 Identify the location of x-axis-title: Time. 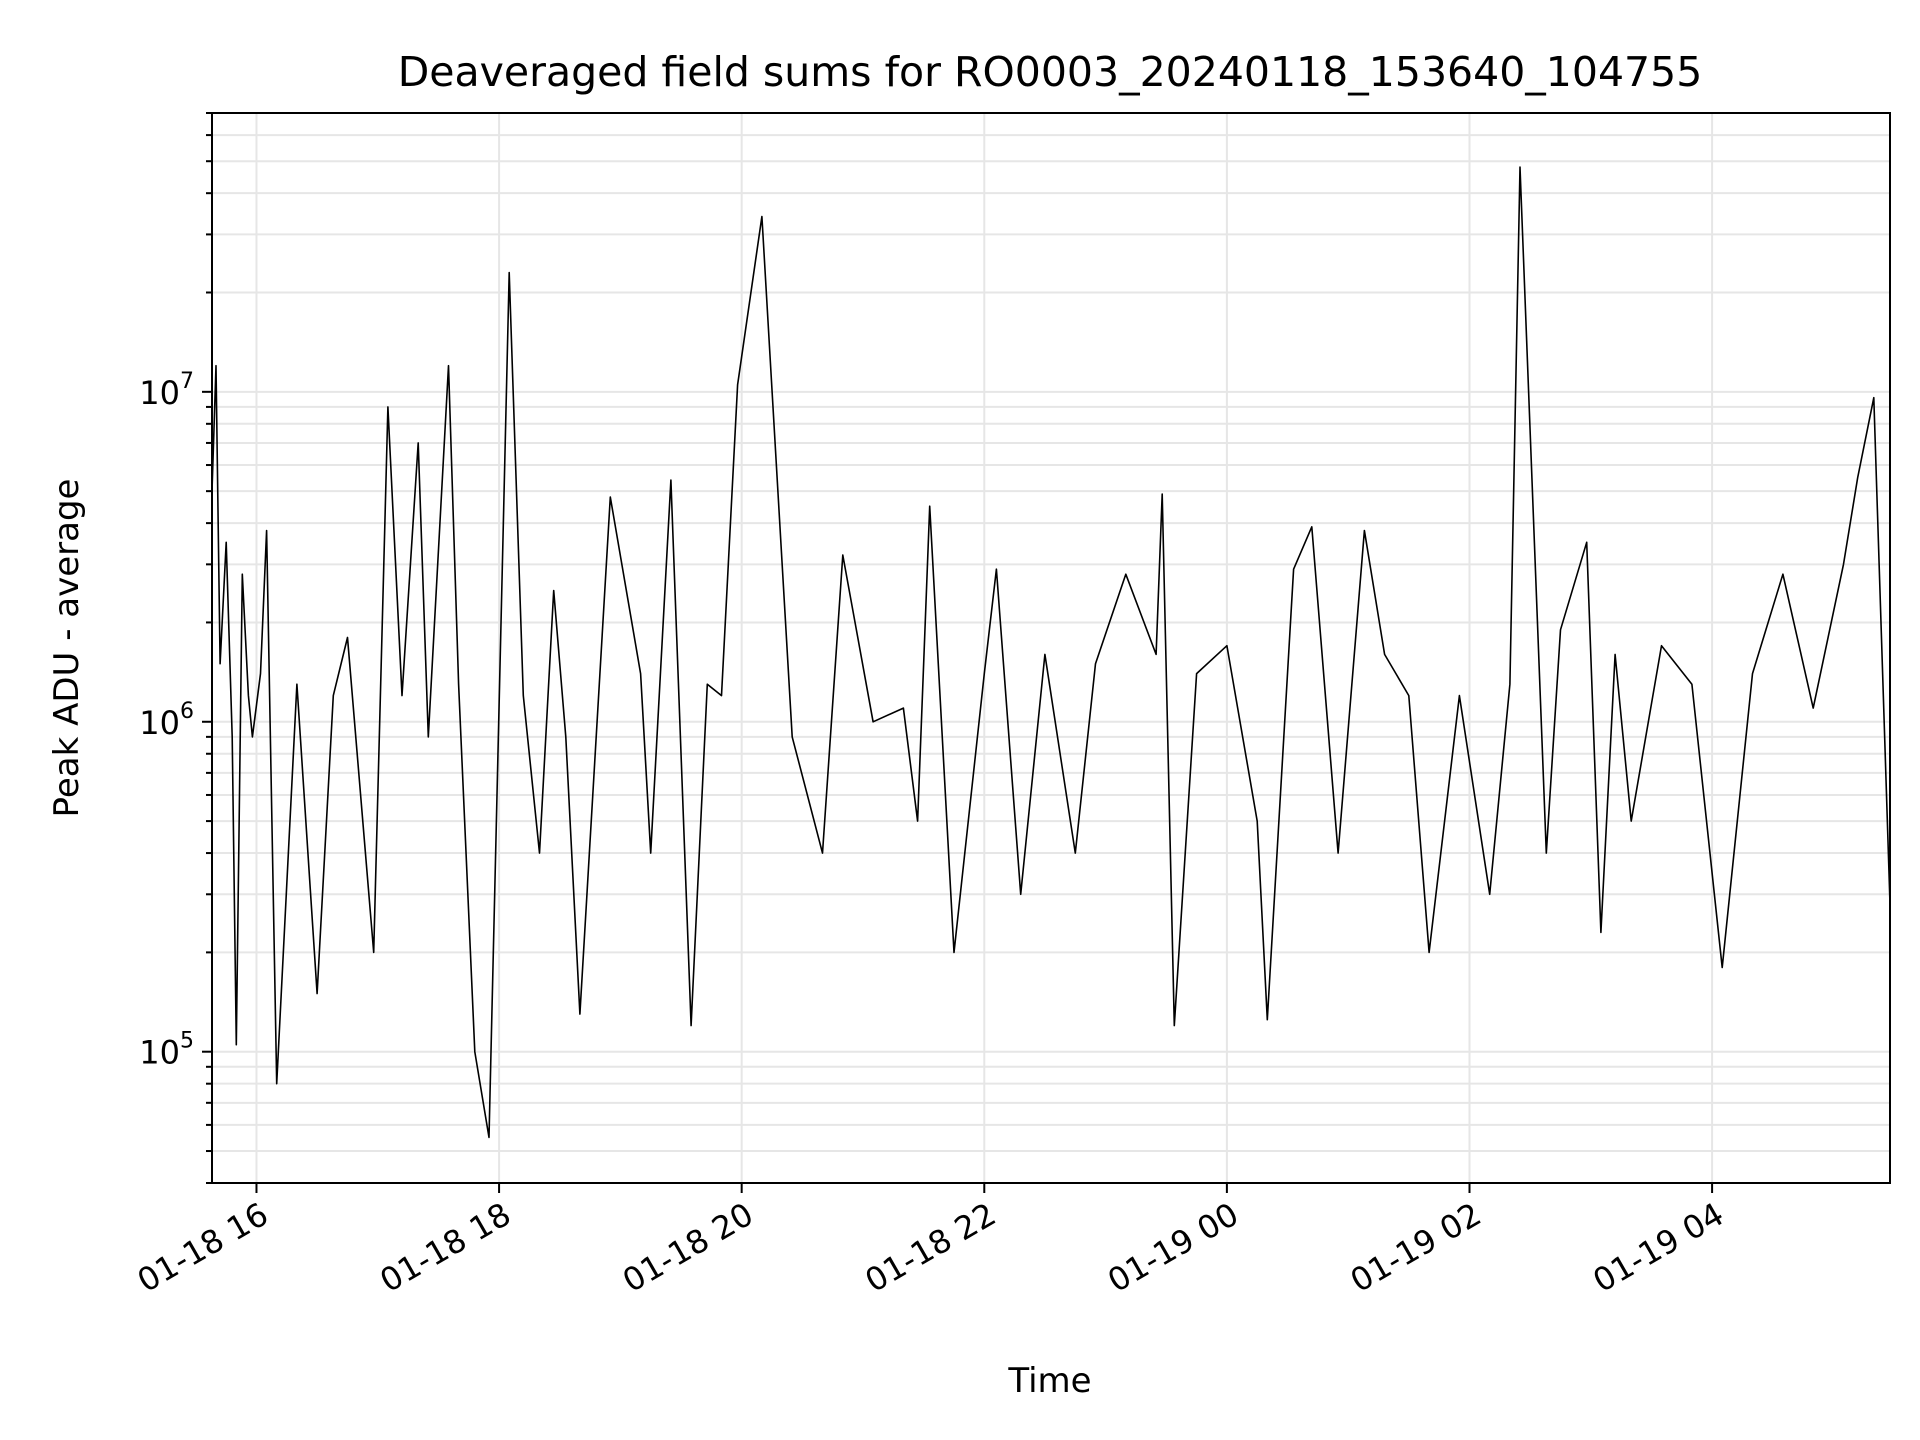
(1049, 1381).